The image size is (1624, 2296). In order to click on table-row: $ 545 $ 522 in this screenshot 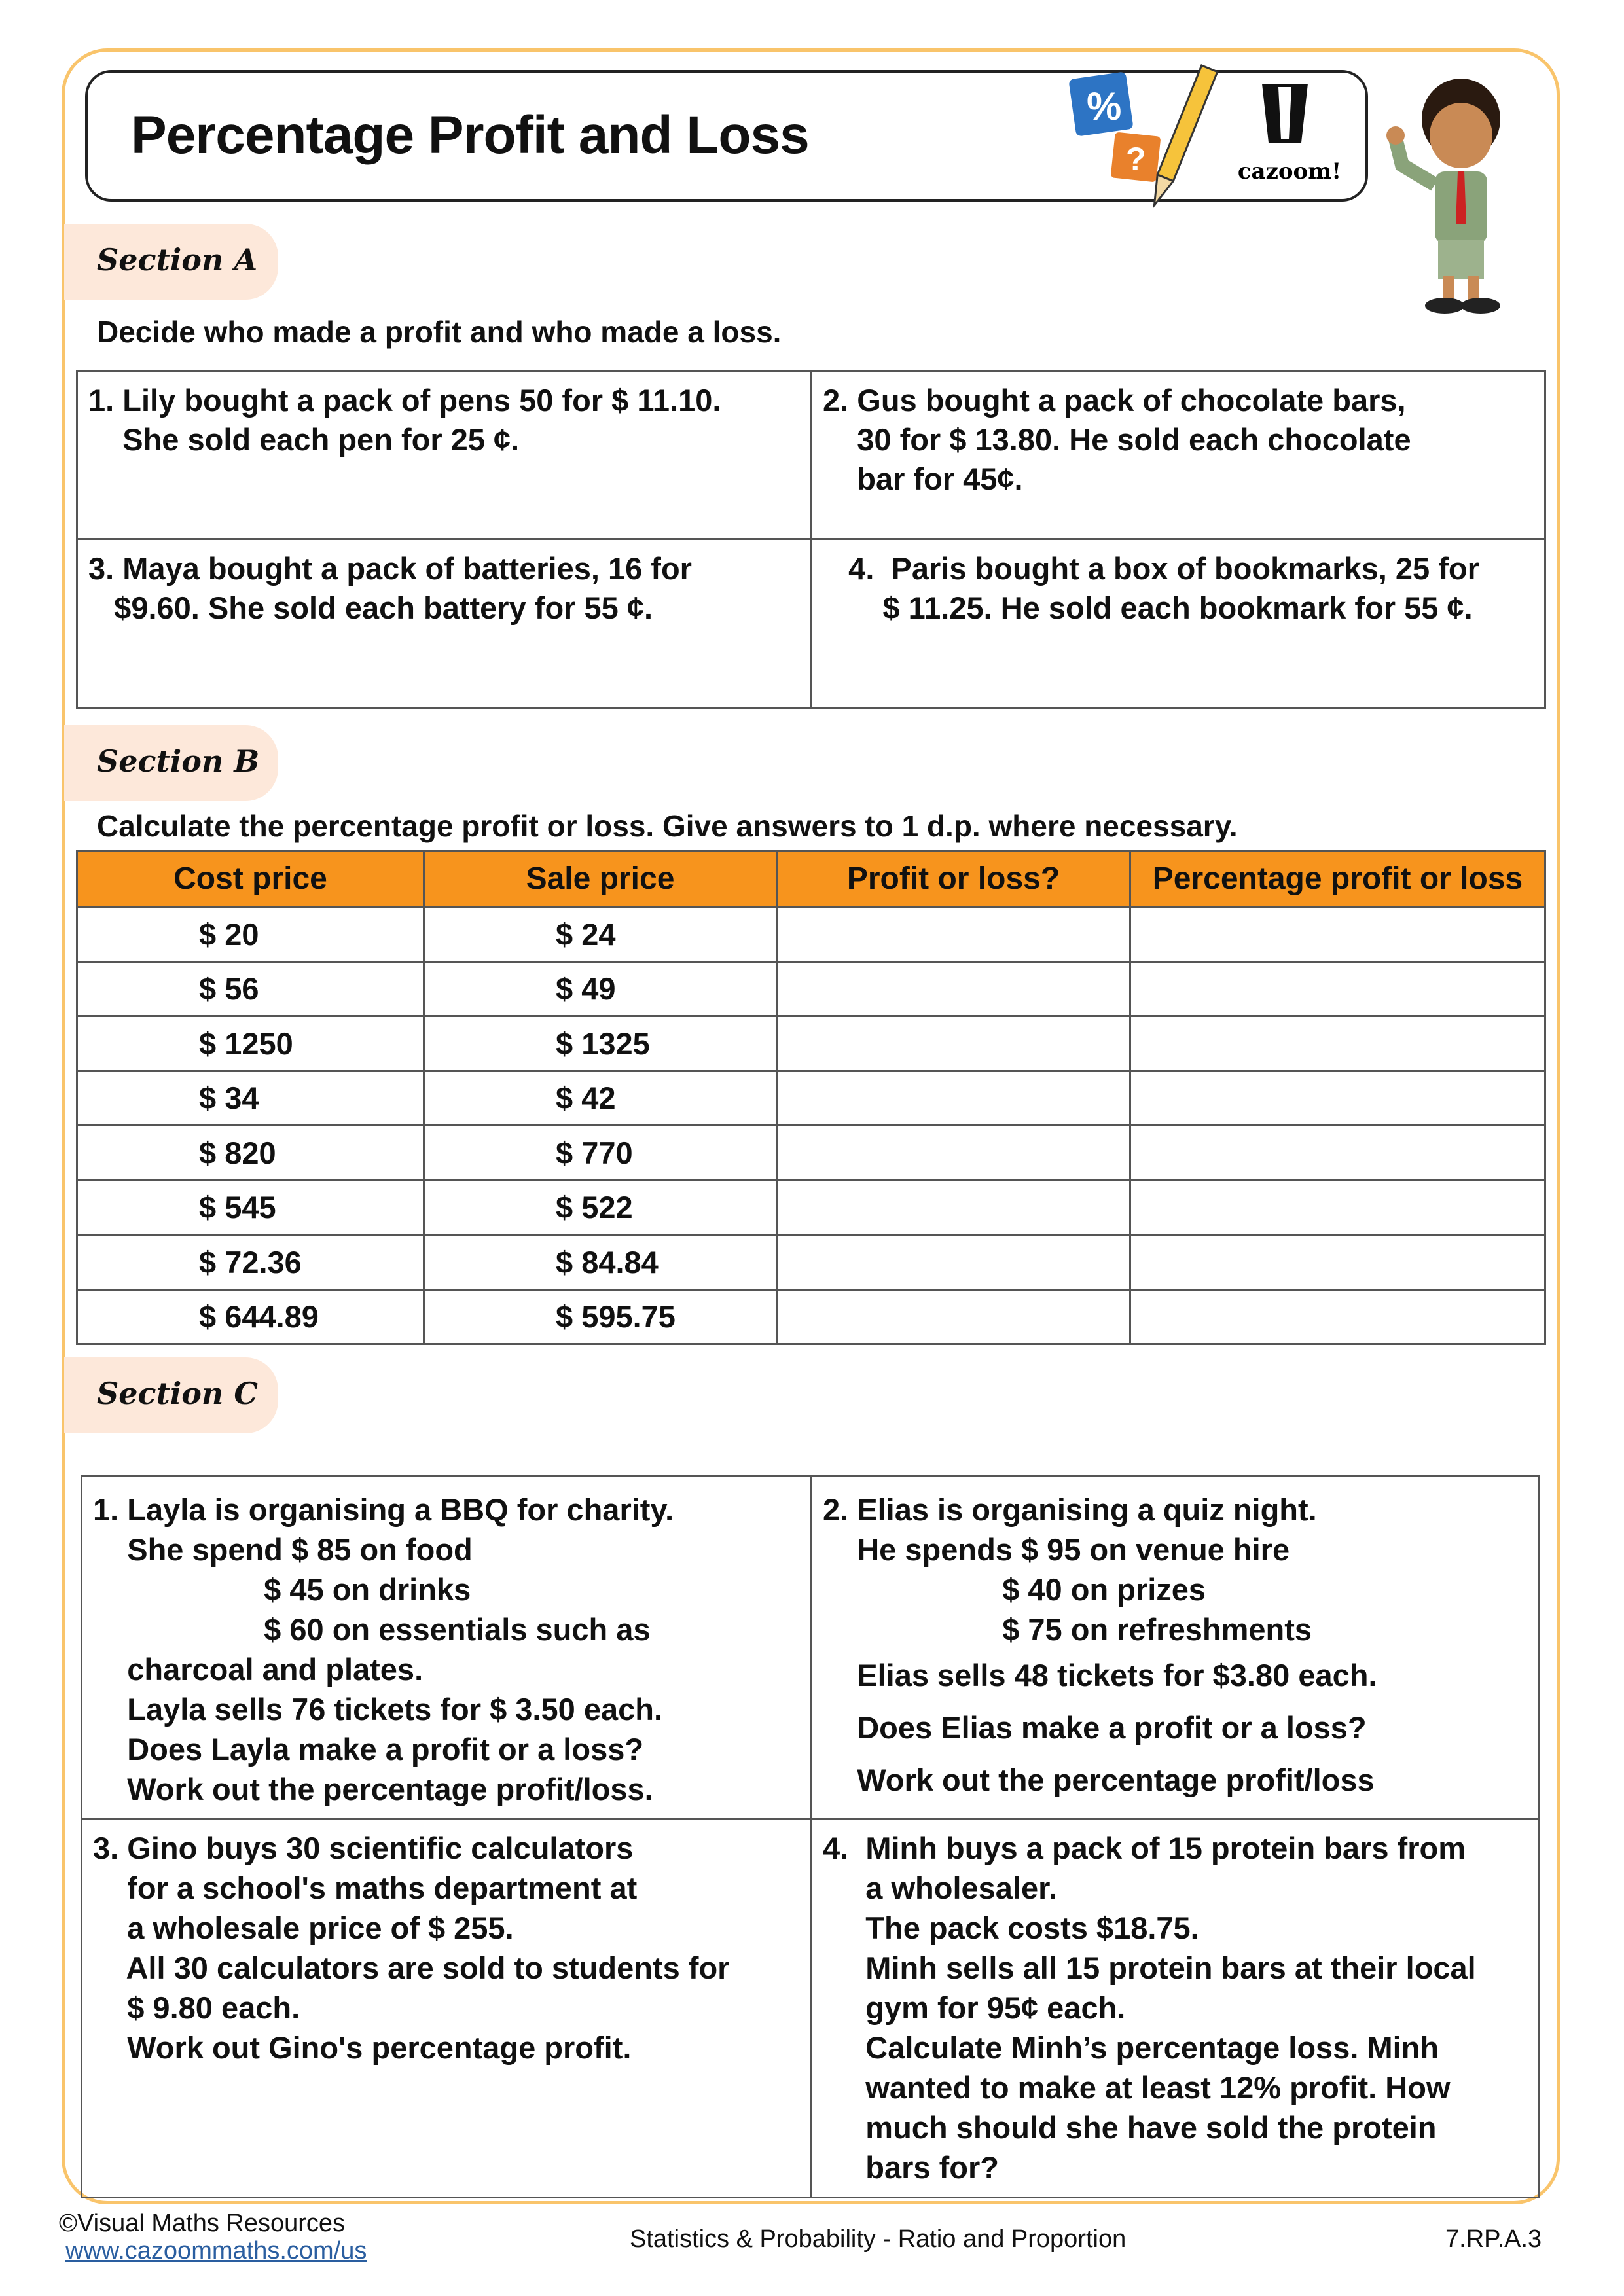, I will do `click(811, 1207)`.